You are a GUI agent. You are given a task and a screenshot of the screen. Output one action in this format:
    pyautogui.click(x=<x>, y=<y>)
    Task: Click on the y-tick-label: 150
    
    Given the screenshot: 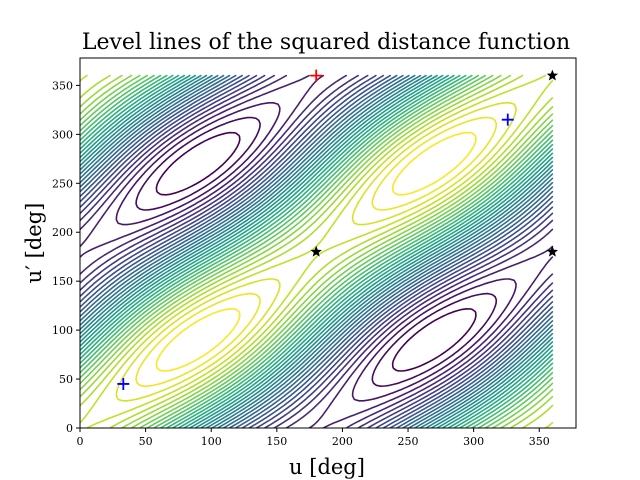 What is the action you would take?
    pyautogui.click(x=62, y=281)
    